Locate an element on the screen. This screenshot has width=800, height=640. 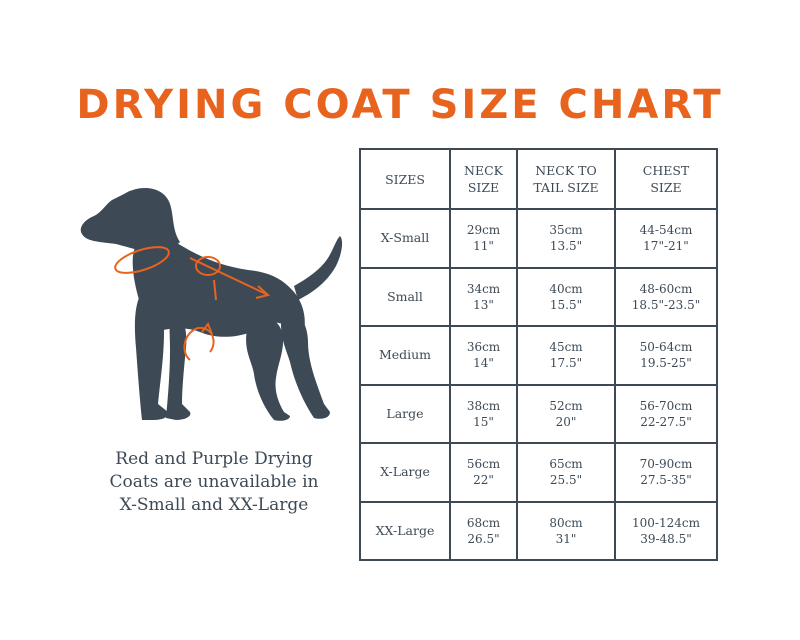
size-cell: X-Large is located at coordinates (405, 472).